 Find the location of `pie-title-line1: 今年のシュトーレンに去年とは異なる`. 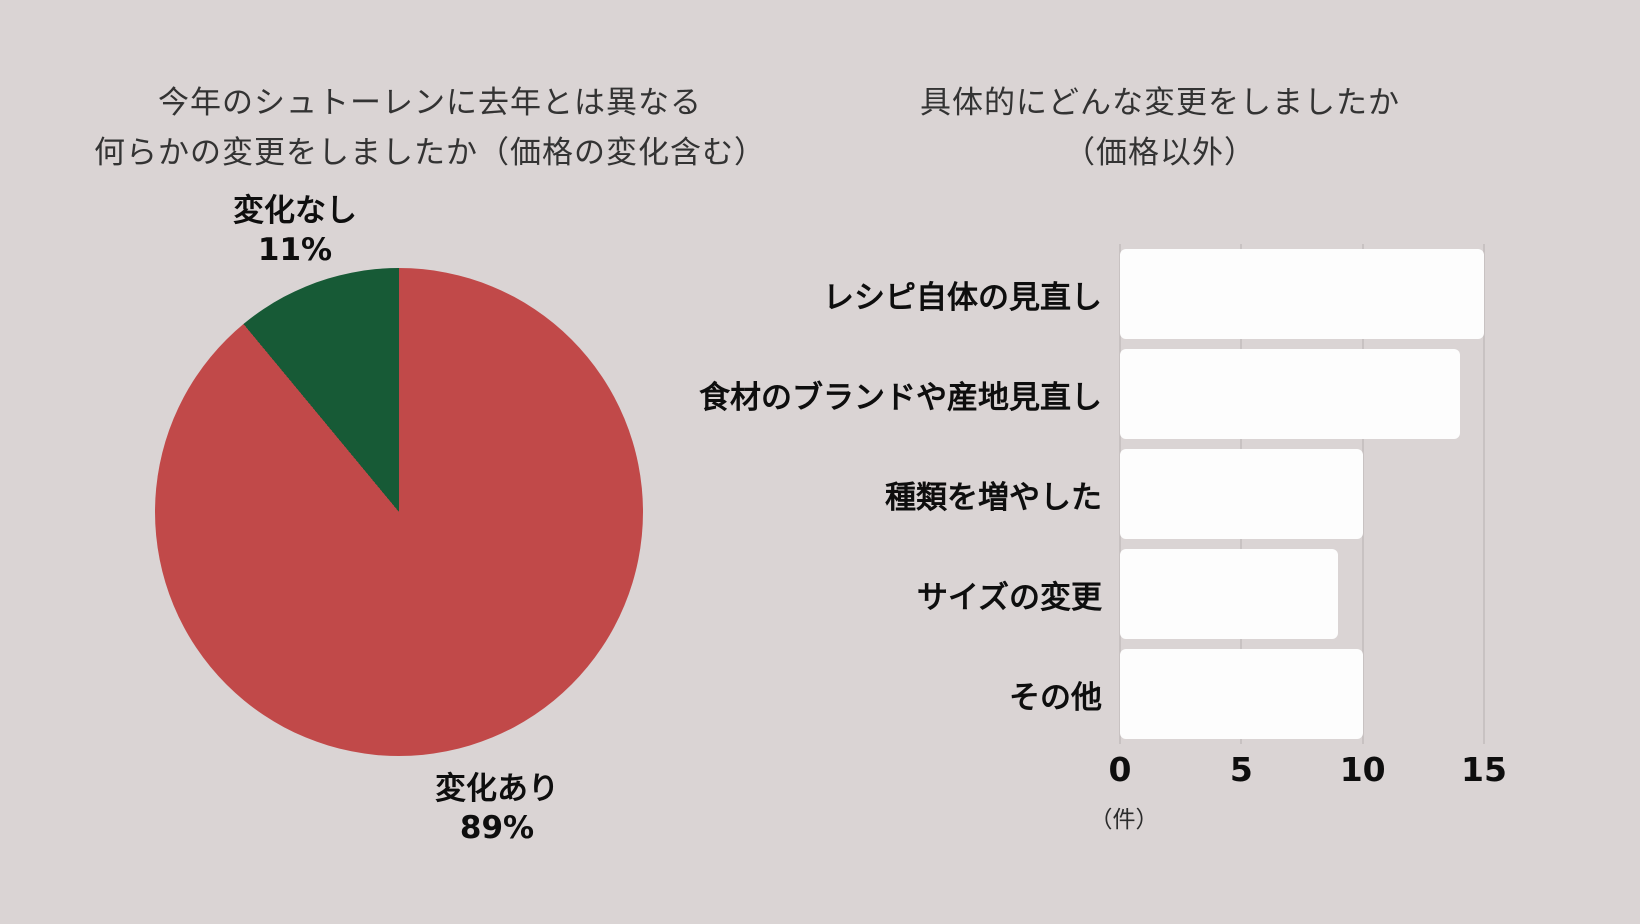

pie-title-line1: 今年のシュトーレンに去年とは異なる is located at coordinates (430, 103).